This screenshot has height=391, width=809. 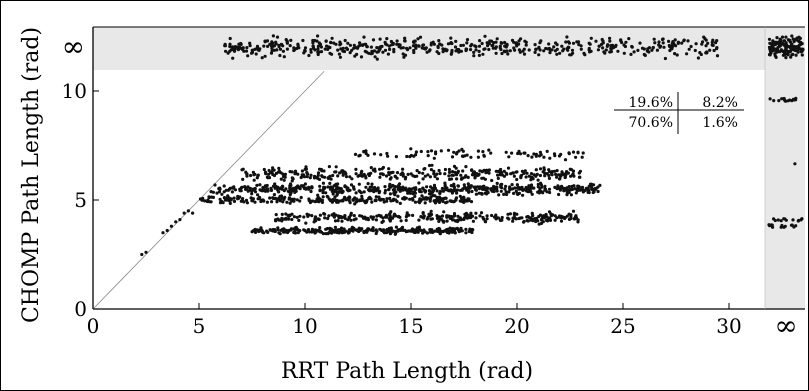 What do you see at coordinates (74, 91) in the screenshot?
I see `y-tick-label: 10` at bounding box center [74, 91].